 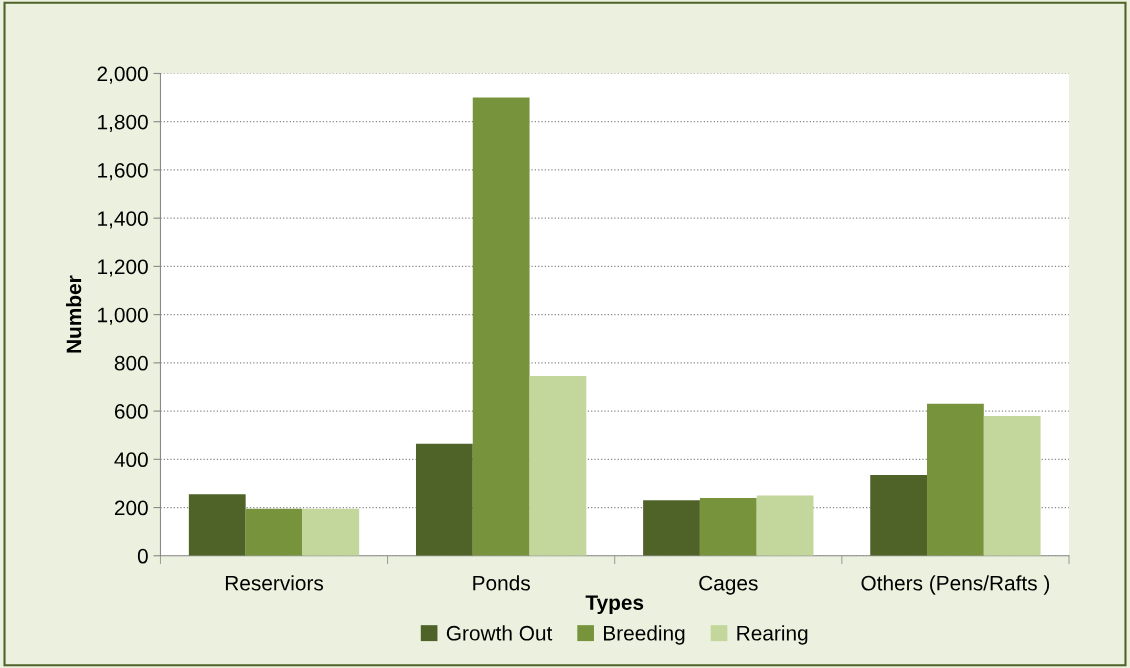 I want to click on y-tick-label: 1,600, so click(x=123, y=171).